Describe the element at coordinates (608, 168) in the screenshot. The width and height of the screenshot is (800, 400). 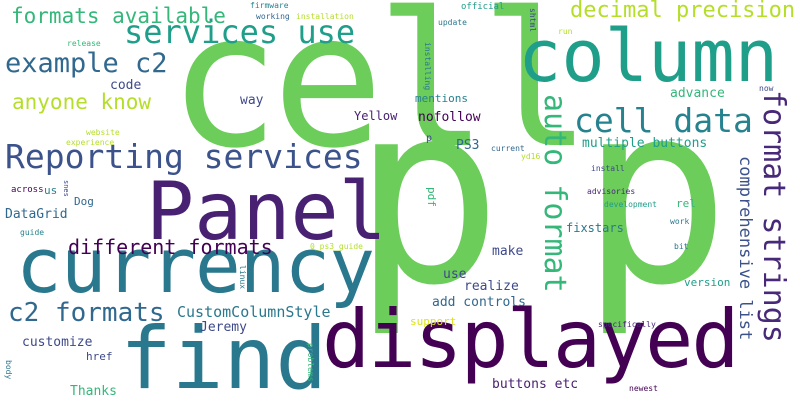
I see `word-install: install` at that location.